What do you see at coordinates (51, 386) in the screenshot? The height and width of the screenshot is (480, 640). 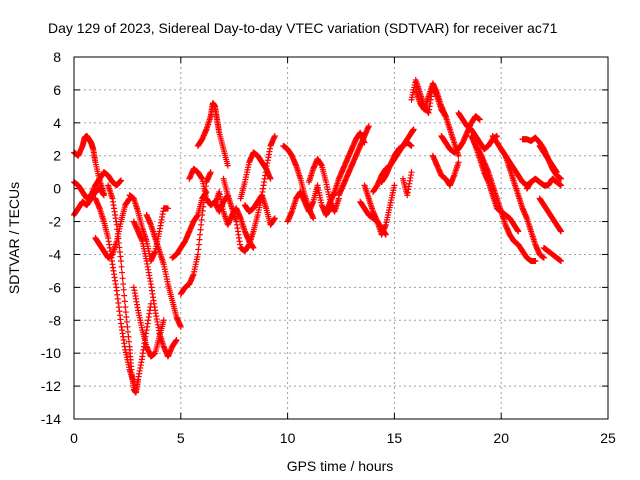 I see `y-tick-label: -12` at bounding box center [51, 386].